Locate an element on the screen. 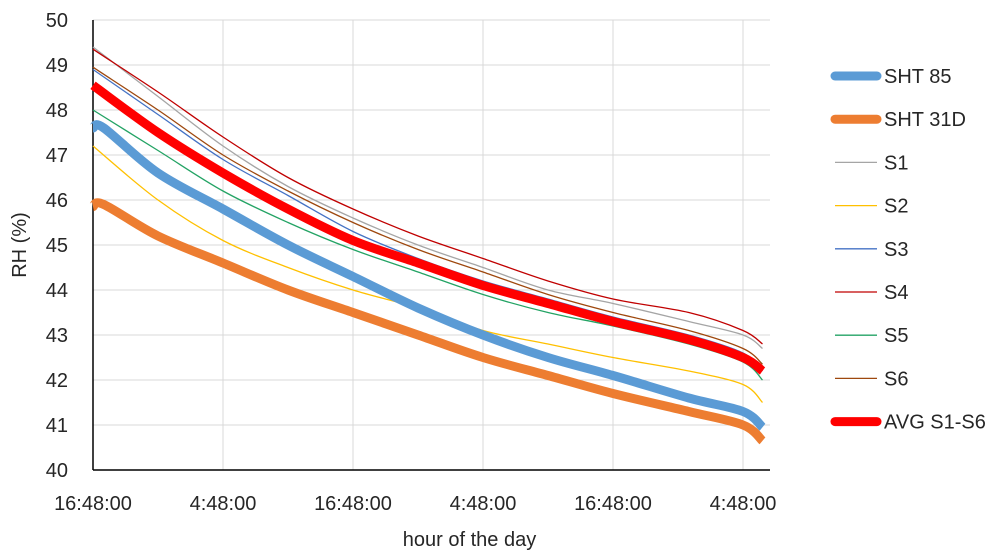  y-tick-label: 43 is located at coordinates (57, 336).